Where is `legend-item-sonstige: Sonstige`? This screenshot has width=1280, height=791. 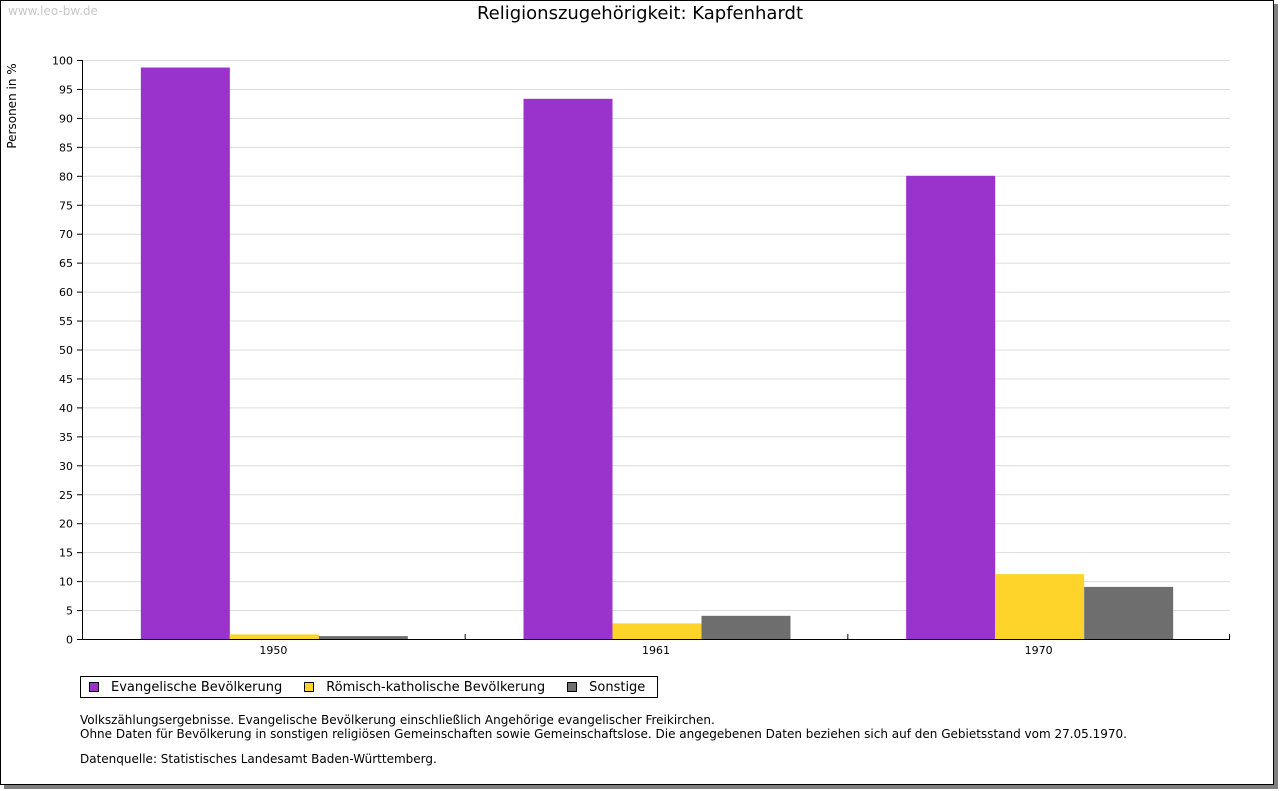 legend-item-sonstige: Sonstige is located at coordinates (606, 687).